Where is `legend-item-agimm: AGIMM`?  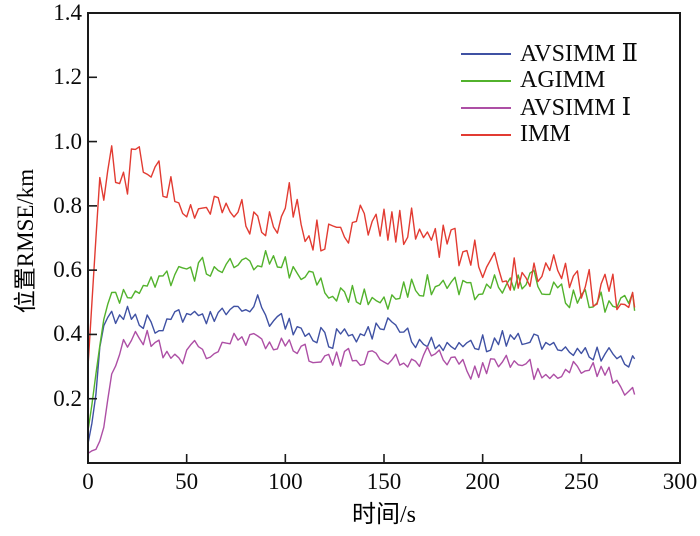
legend-item-agimm: AGIMM is located at coordinates (549, 80).